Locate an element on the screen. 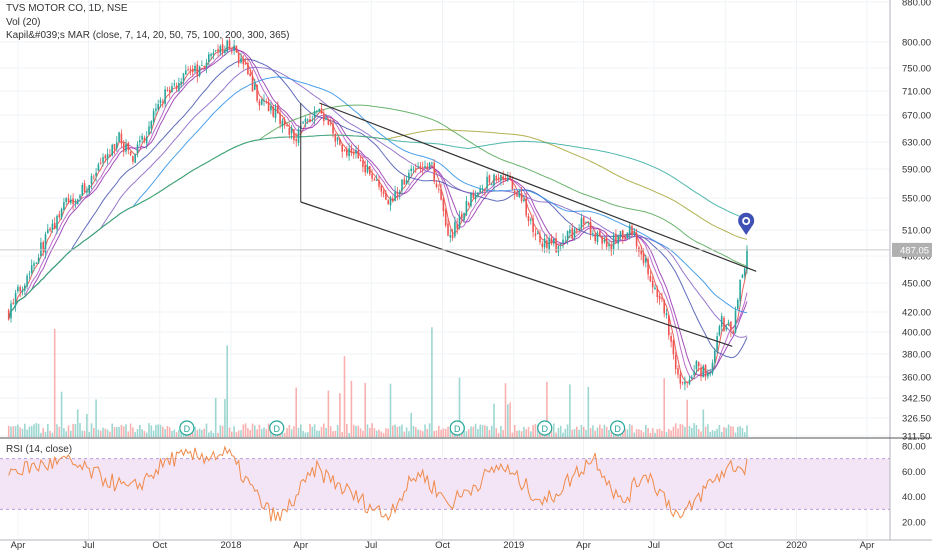  rsi-tick-label: 80.00 is located at coordinates (914, 447).